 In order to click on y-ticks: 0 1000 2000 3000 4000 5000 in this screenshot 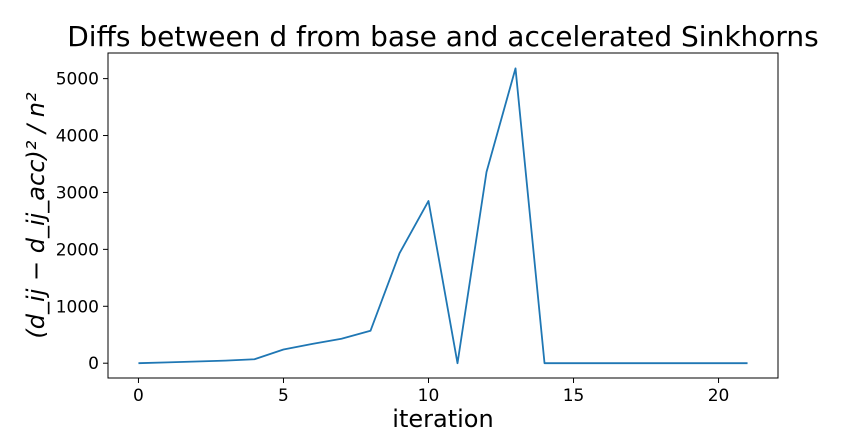, I will do `click(82, 222)`.